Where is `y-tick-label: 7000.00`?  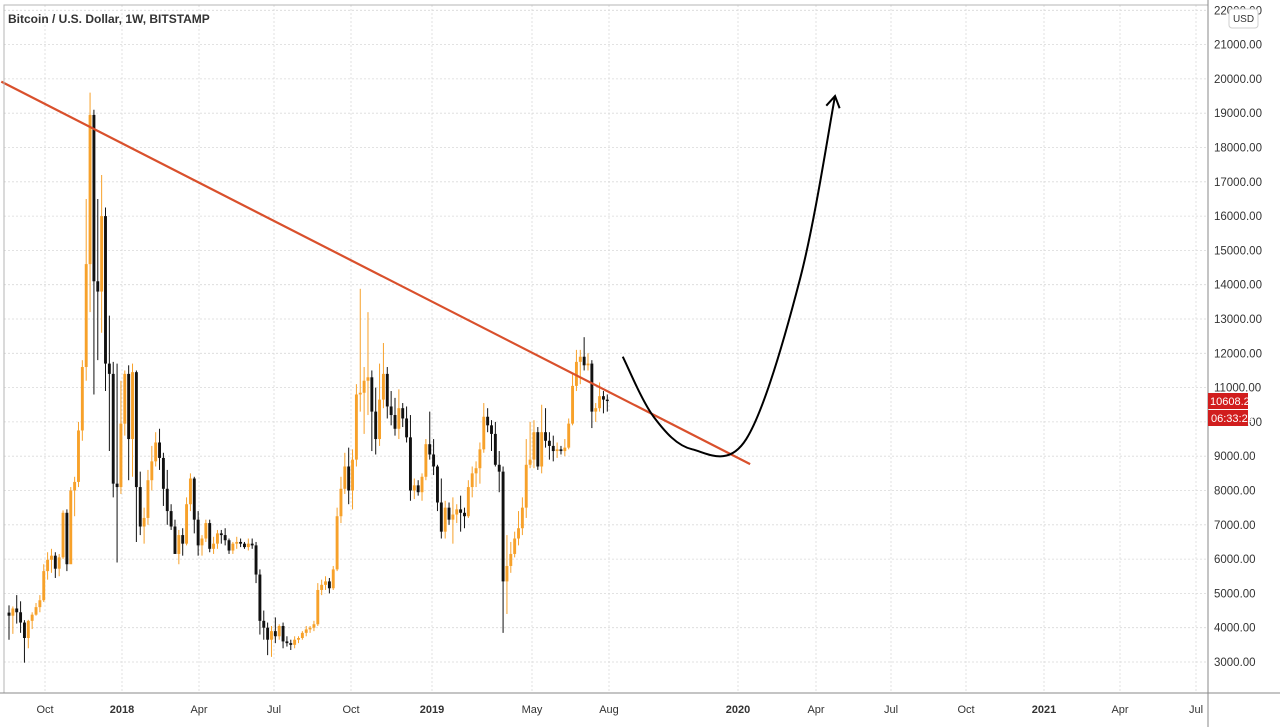 y-tick-label: 7000.00 is located at coordinates (1235, 526).